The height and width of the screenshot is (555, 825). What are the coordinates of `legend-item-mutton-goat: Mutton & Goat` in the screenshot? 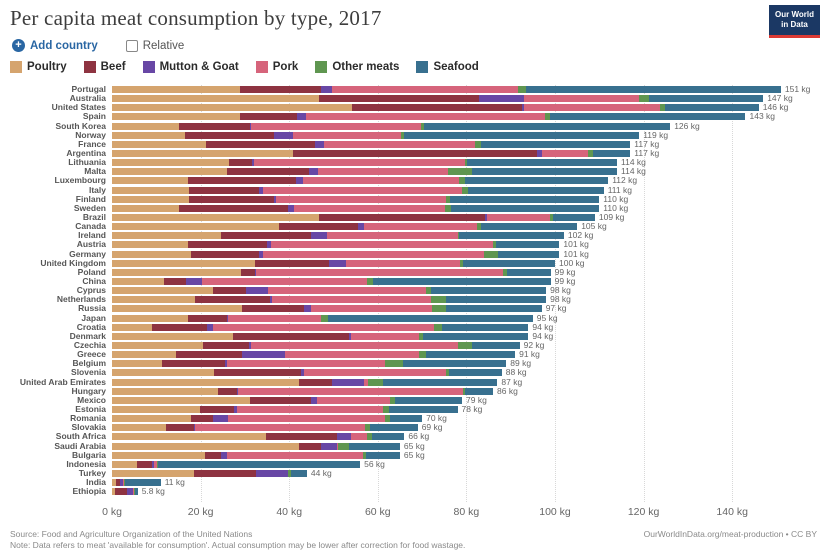 It's located at (190, 67).